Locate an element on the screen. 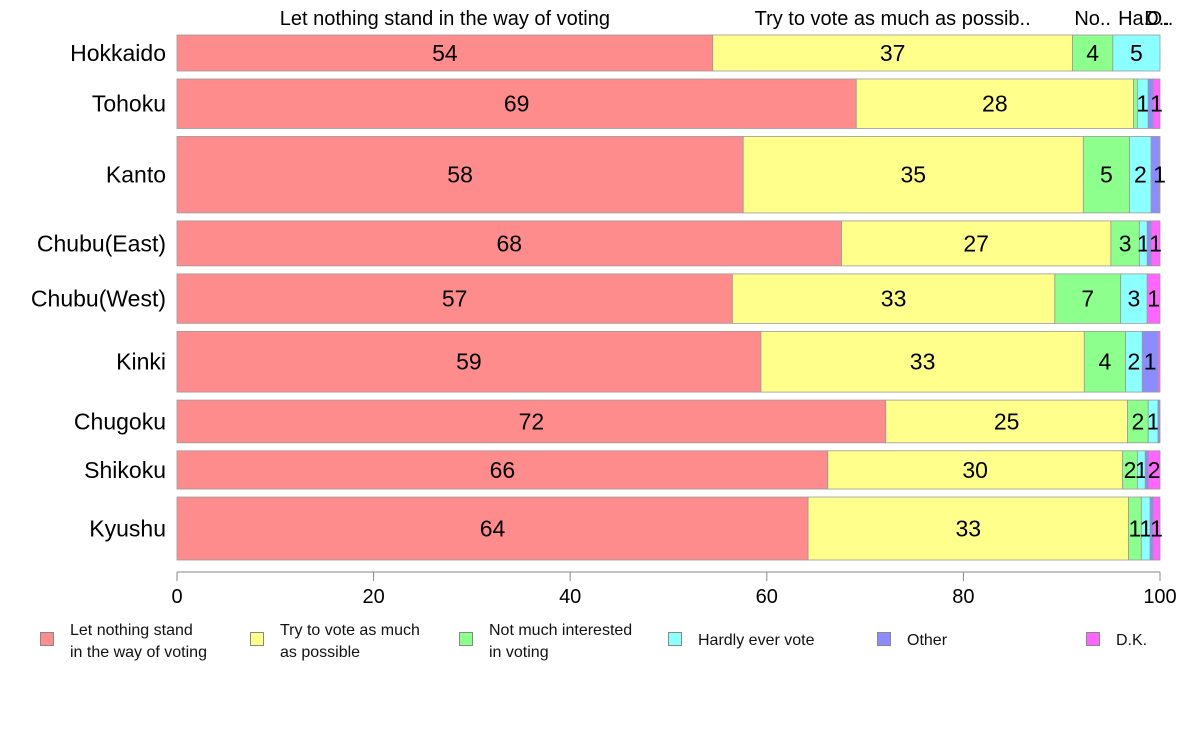 Image resolution: width=1188 pixels, height=736 pixels. data-label: 28 is located at coordinates (995, 104).